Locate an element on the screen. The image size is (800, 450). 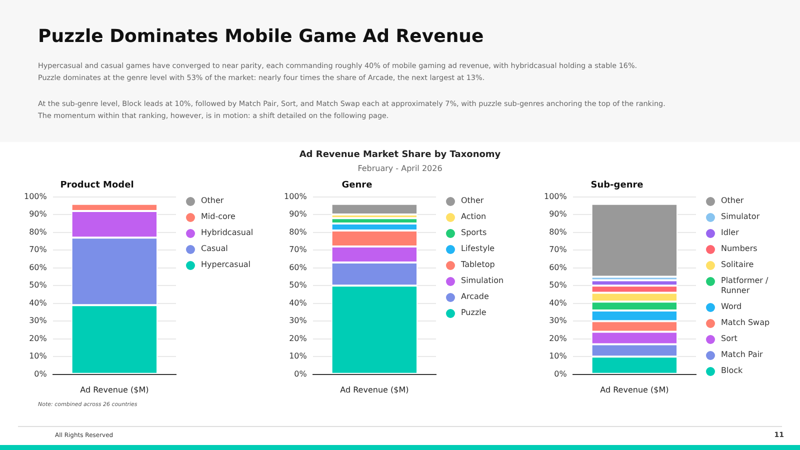
legend-label: Block is located at coordinates (732, 371).